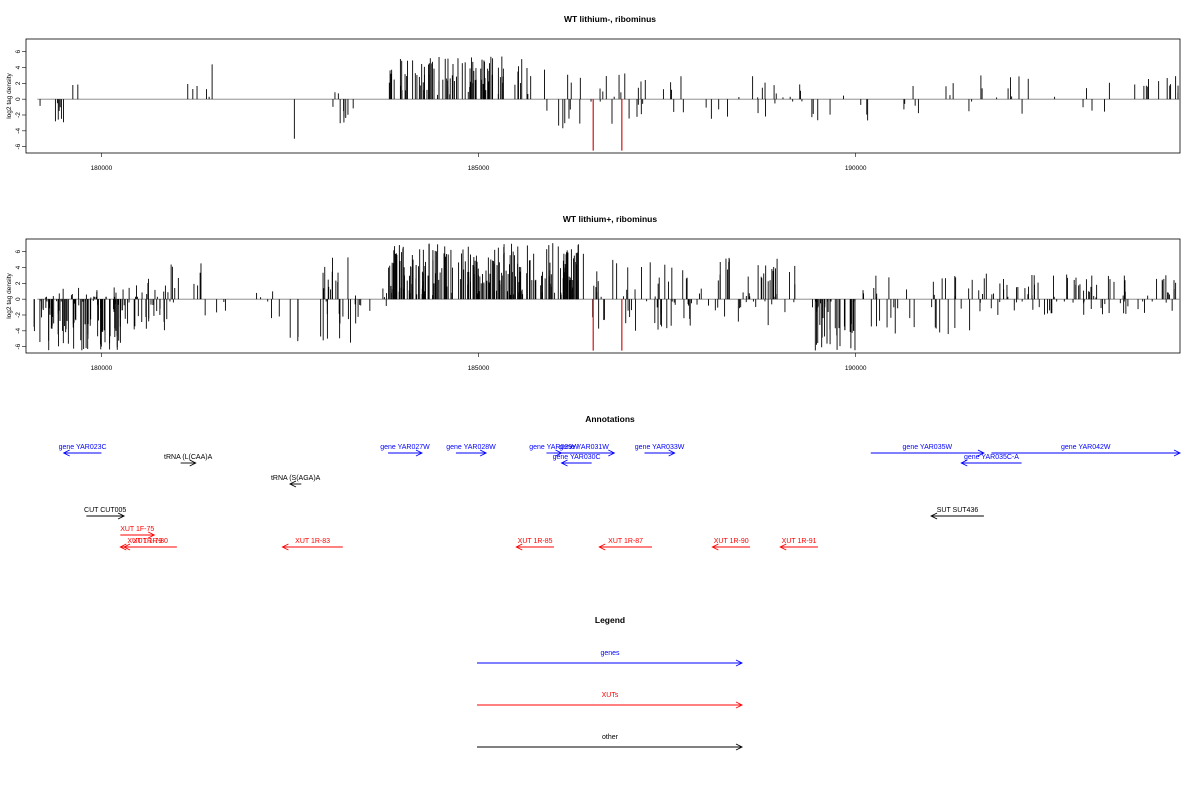  I want to click on legend-entry: other, so click(610, 742).